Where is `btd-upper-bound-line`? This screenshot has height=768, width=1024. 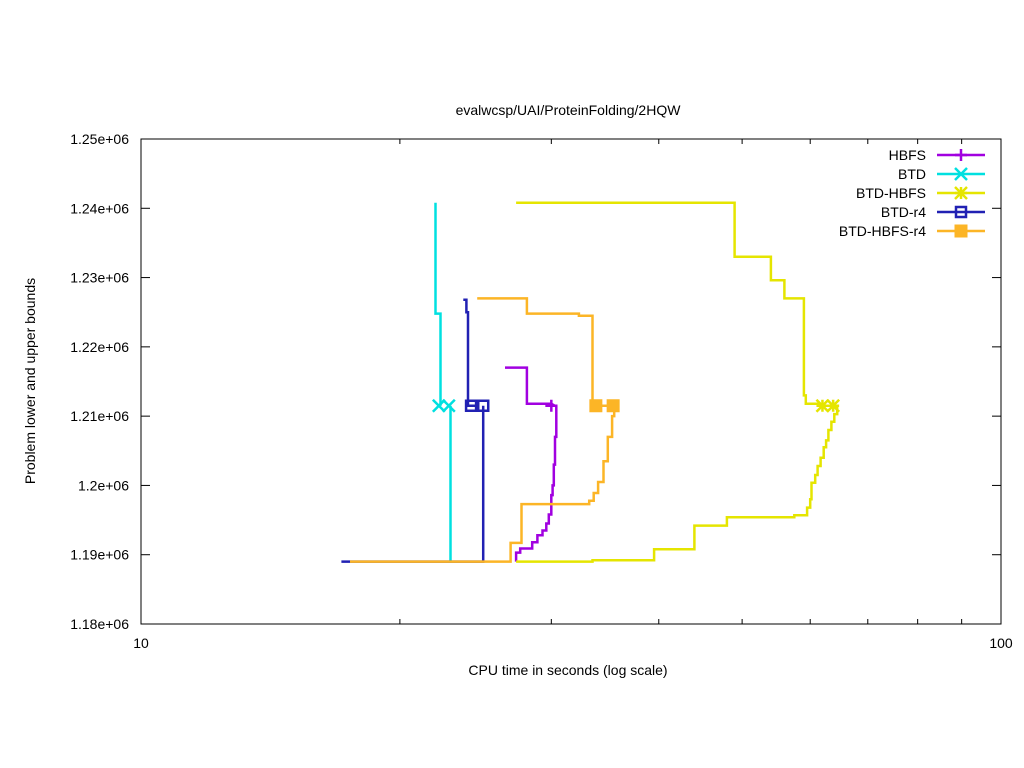 btd-upper-bound-line is located at coordinates (438, 304).